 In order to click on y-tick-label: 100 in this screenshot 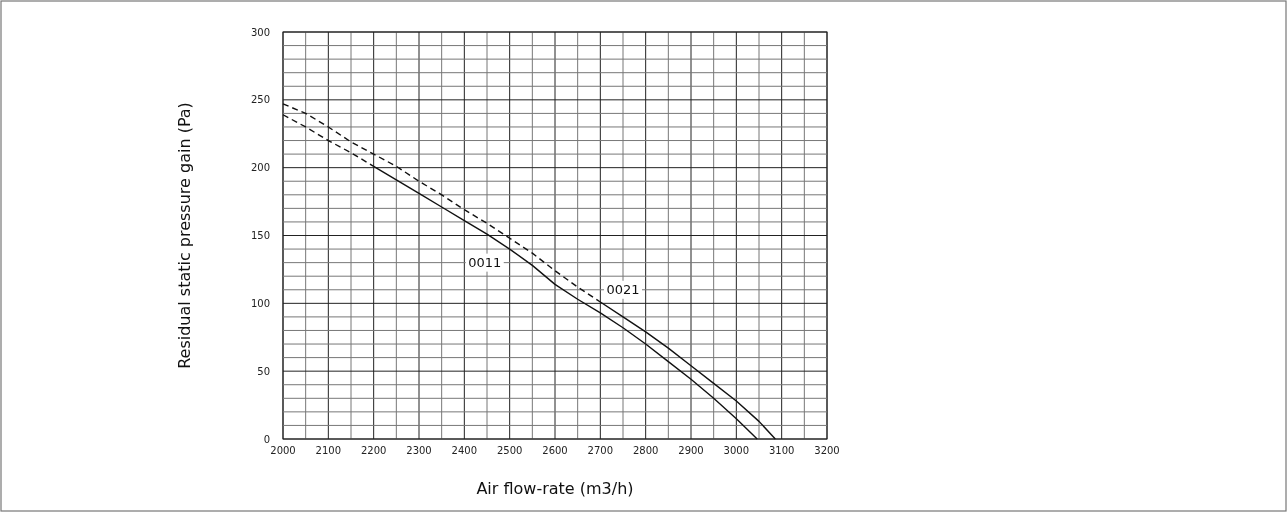, I will do `click(260, 303)`.